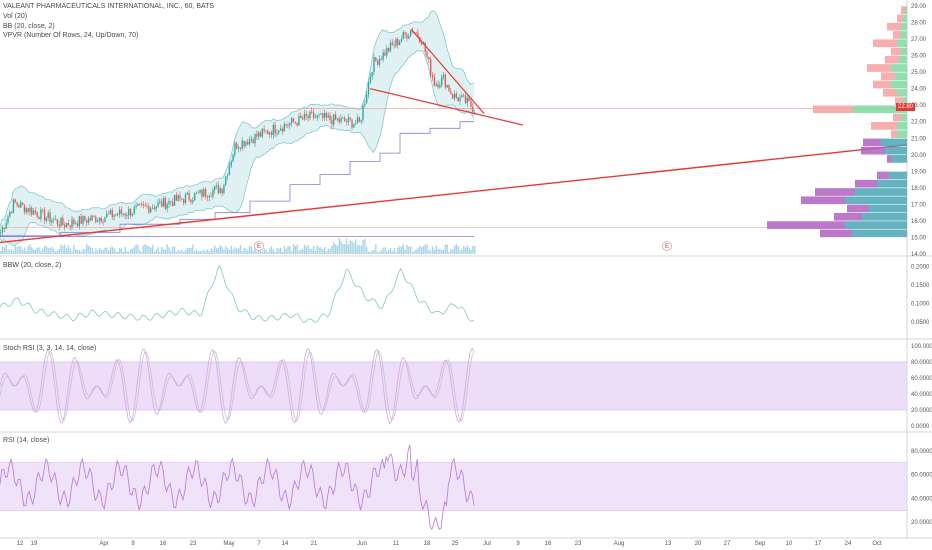 Image resolution: width=932 pixels, height=550 pixels. What do you see at coordinates (15, 16) in the screenshot?
I see `legend-volume: Vol (20)` at bounding box center [15, 16].